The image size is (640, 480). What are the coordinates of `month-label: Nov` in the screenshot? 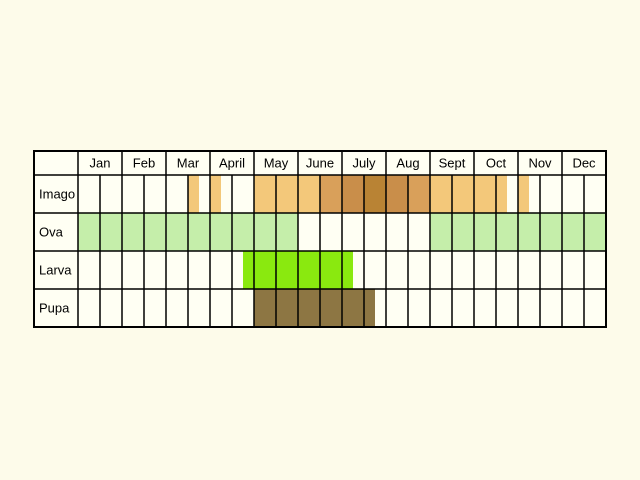 It's located at (540, 163).